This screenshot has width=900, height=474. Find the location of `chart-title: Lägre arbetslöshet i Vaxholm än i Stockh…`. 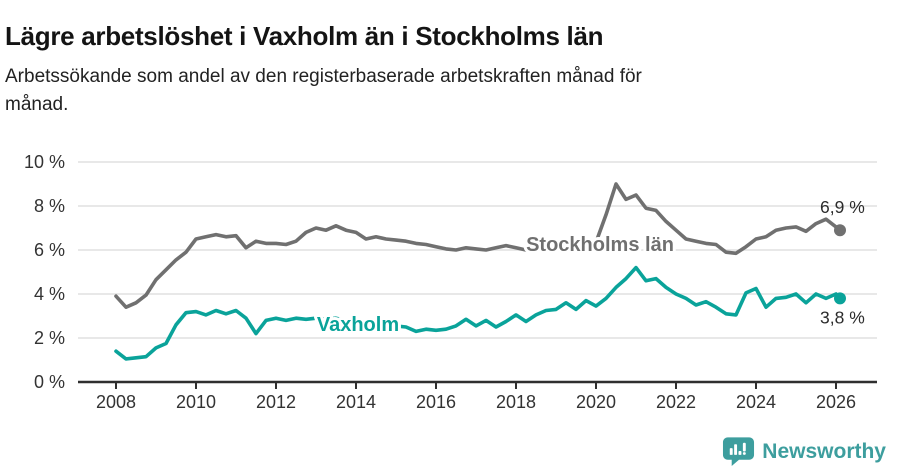

chart-title: Lägre arbetslöshet i Vaxholm än i Stockh… is located at coordinates (304, 36).